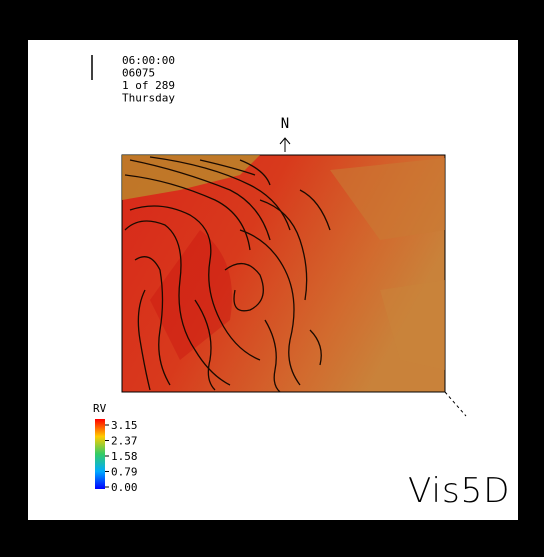 This screenshot has height=557, width=544. I want to click on colorbar-tick-label: 2.37, so click(124, 441).